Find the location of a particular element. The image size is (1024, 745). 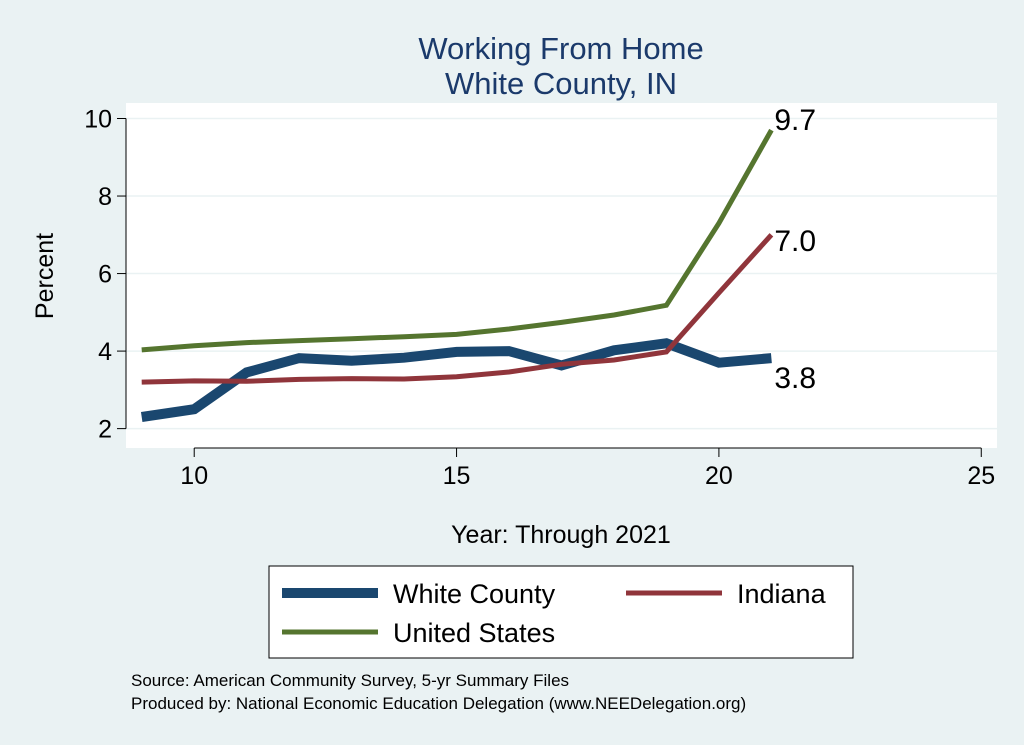

x-tick-label-10: 10 is located at coordinates (194, 476).